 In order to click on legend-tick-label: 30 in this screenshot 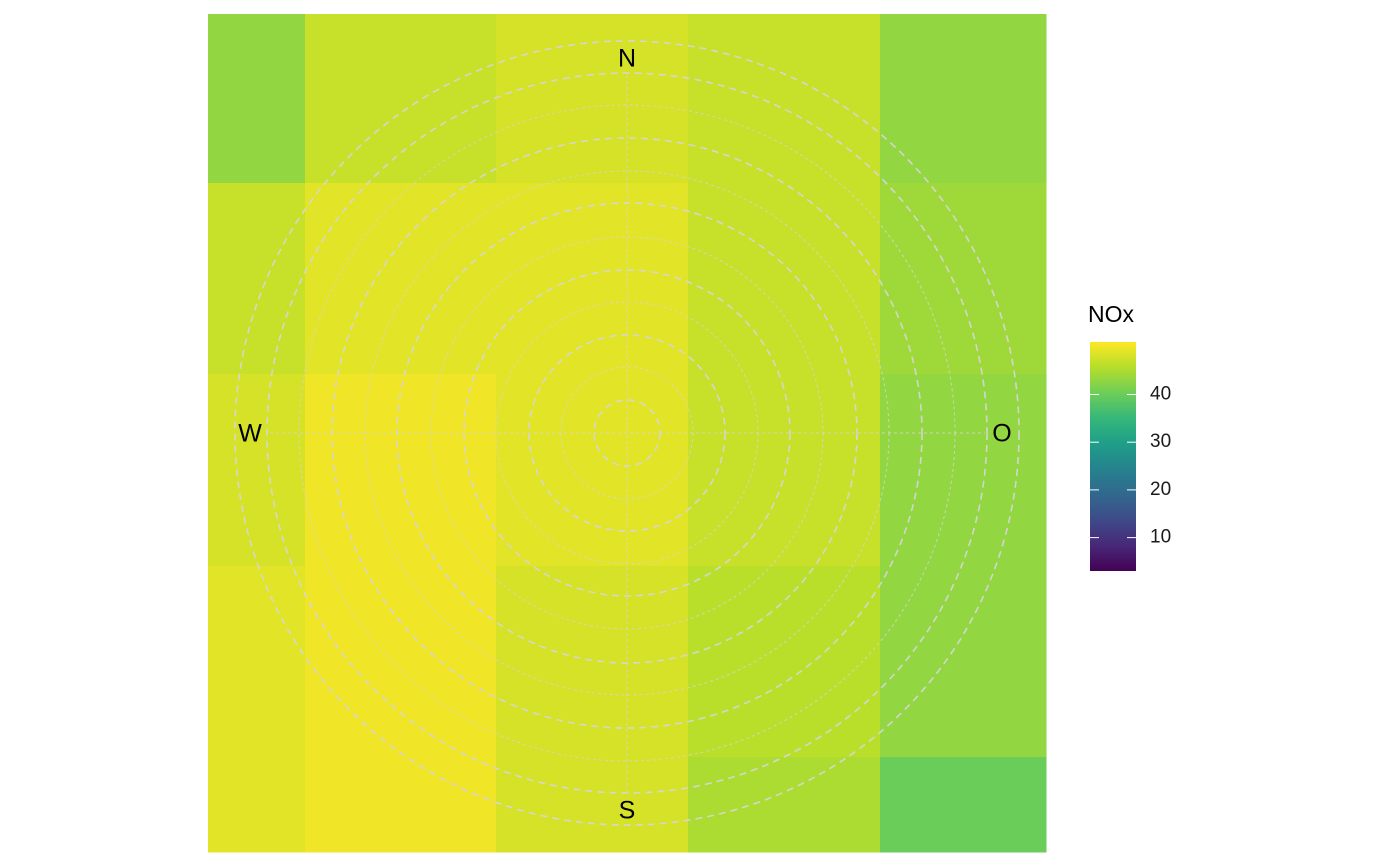, I will do `click(1160, 441)`.